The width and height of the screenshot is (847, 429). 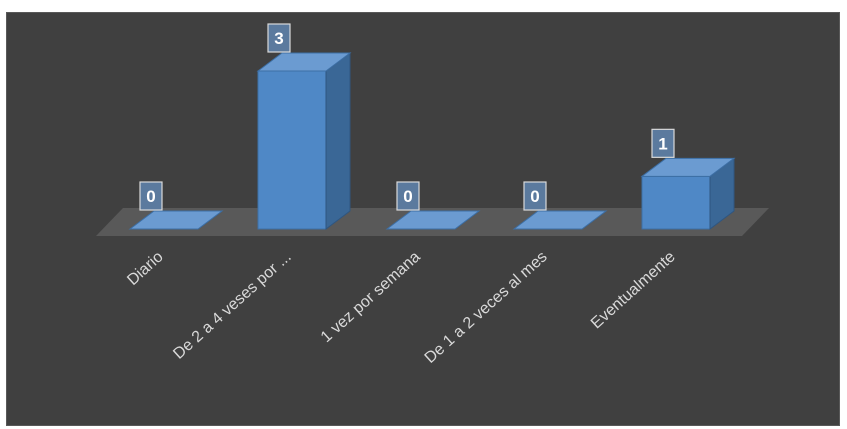 I want to click on bar-side, so click(x=338, y=141).